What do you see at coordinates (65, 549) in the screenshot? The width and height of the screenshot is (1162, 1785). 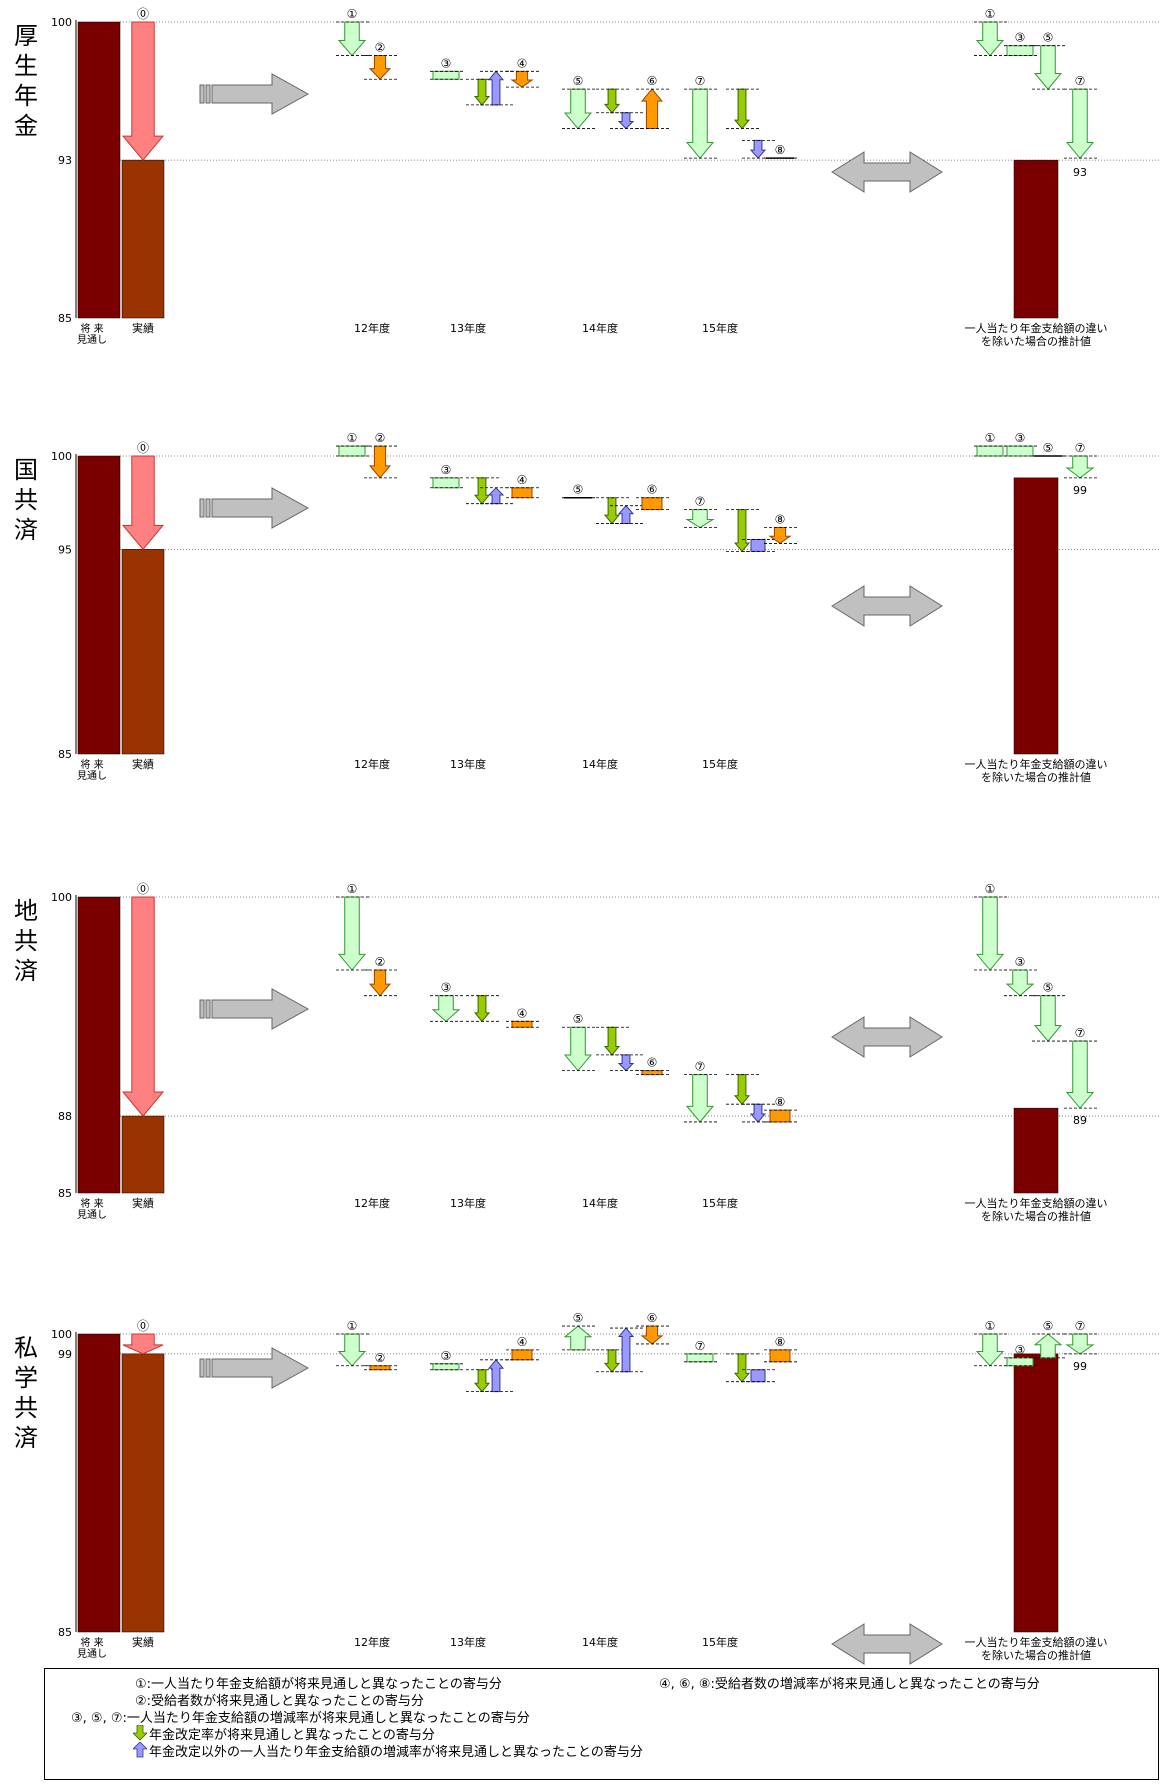 I see `y-tick-label: 95` at bounding box center [65, 549].